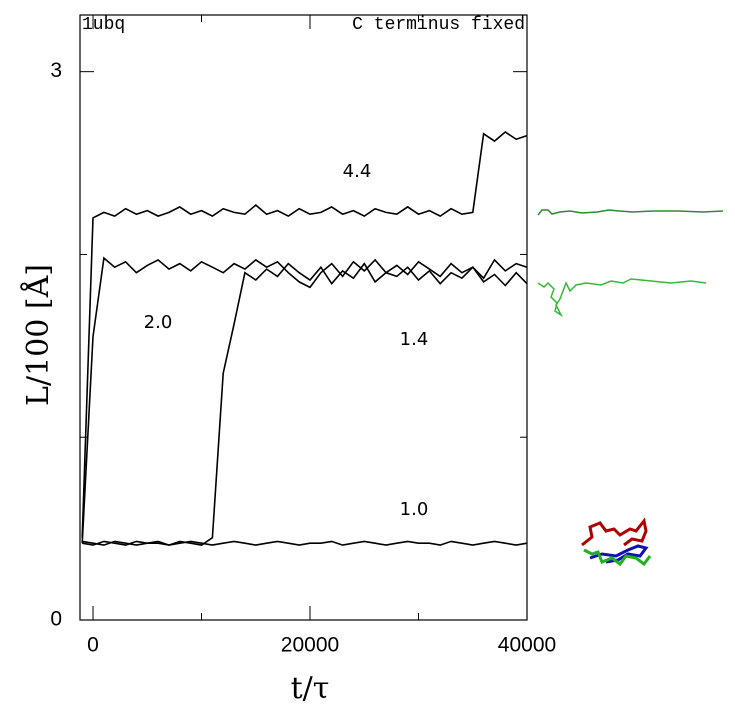 The height and width of the screenshot is (715, 735). I want to click on x-tick-label: 40000, so click(527, 645).